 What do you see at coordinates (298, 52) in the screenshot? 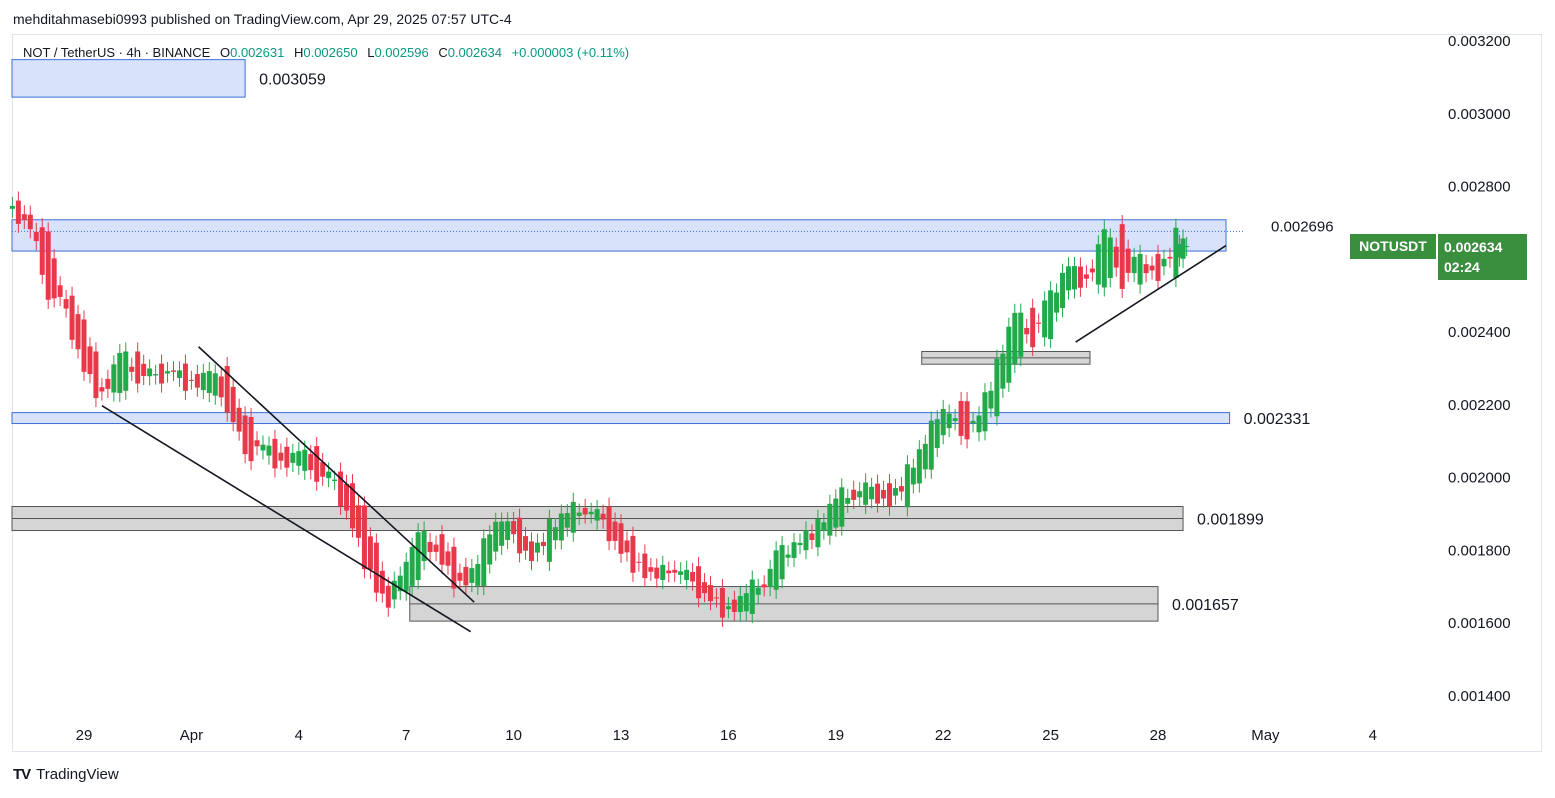
I see `high-label: H` at bounding box center [298, 52].